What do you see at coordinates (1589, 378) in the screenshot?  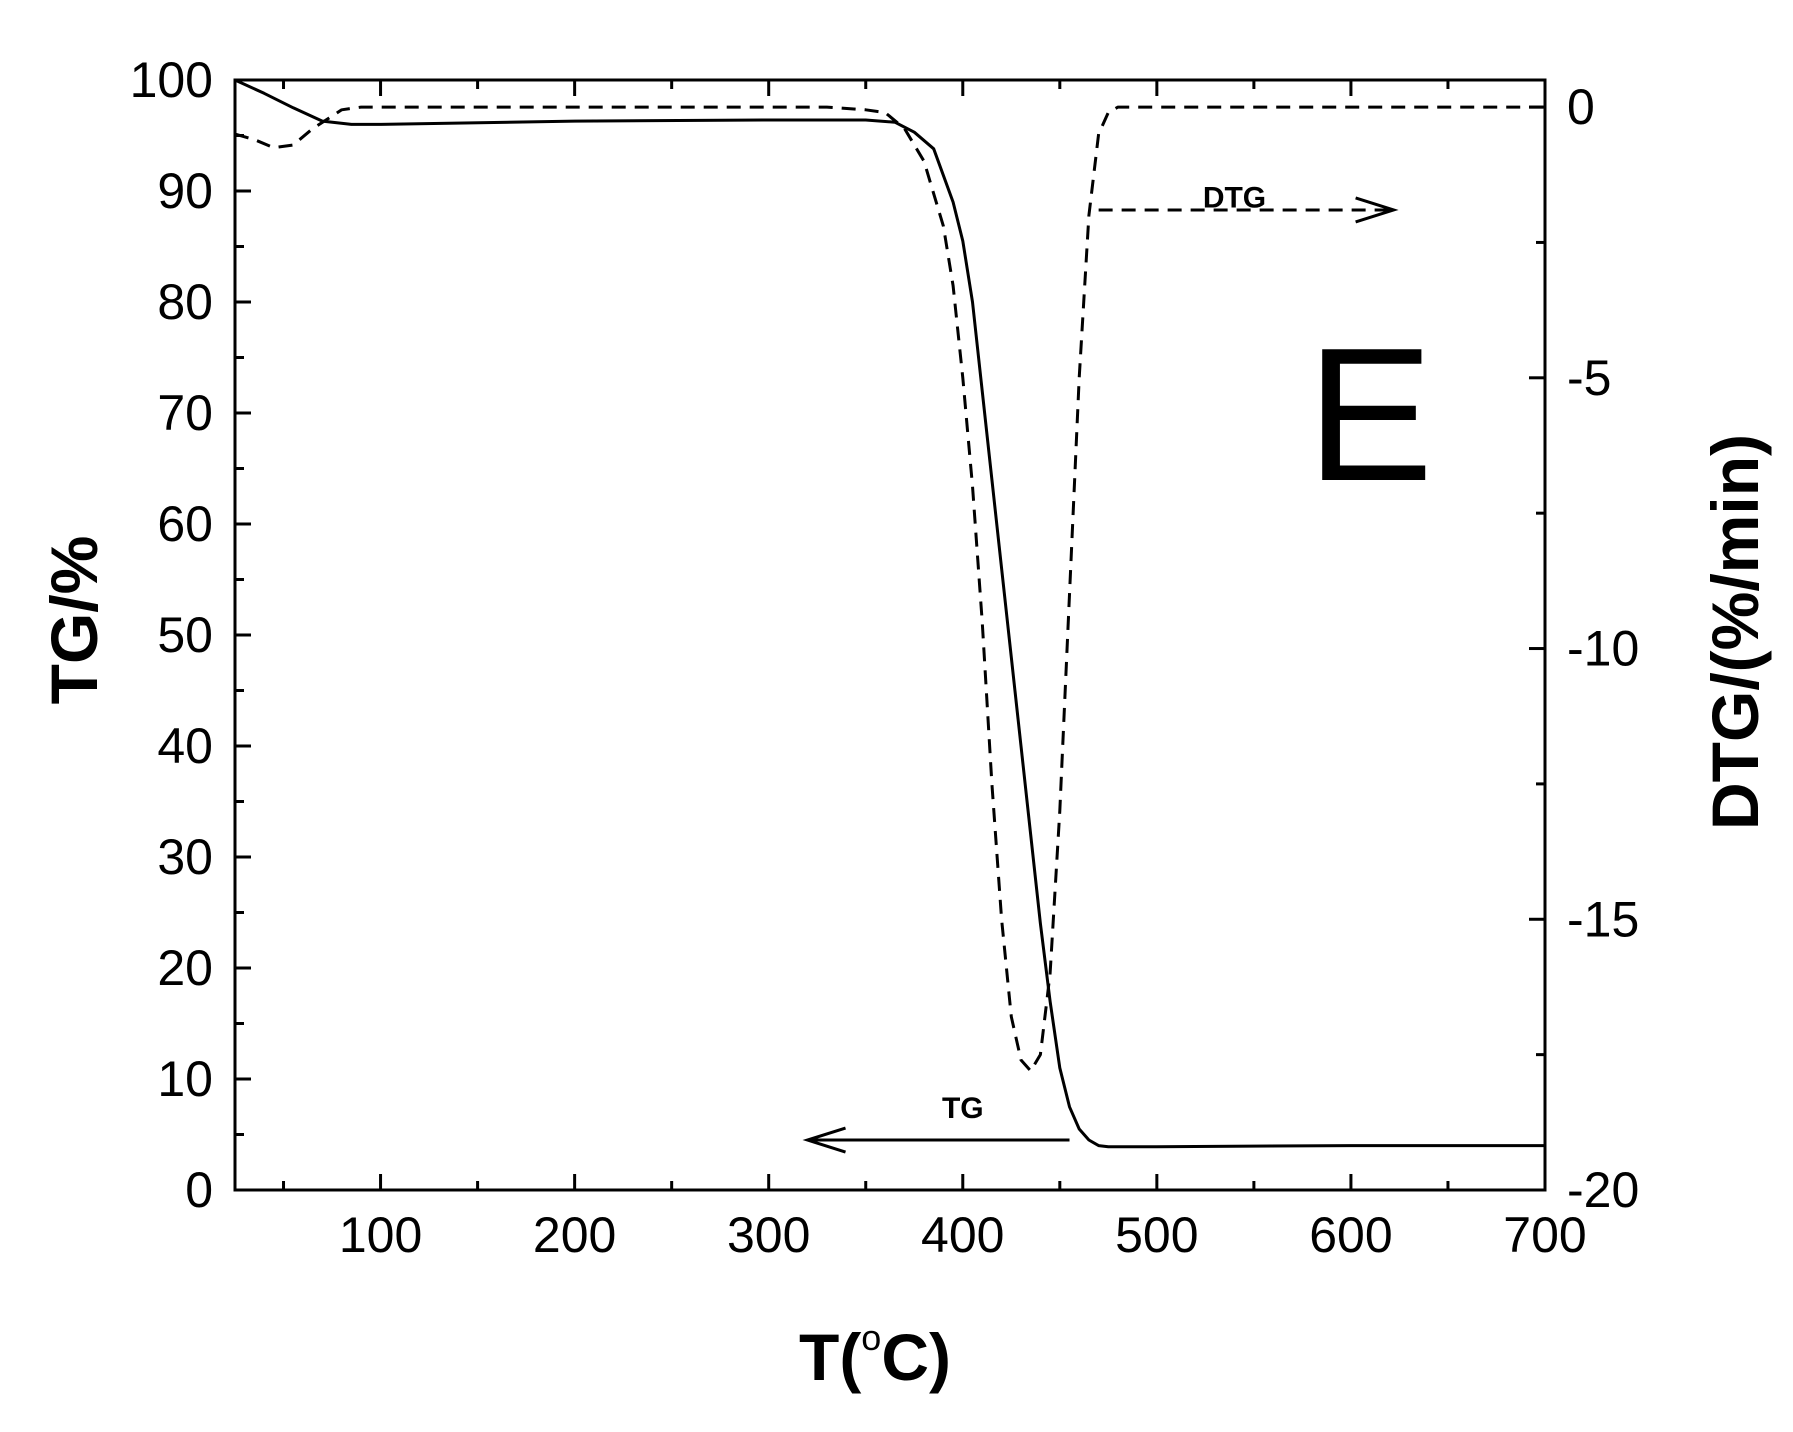 I see `y-right-tick-label: -5` at bounding box center [1589, 378].